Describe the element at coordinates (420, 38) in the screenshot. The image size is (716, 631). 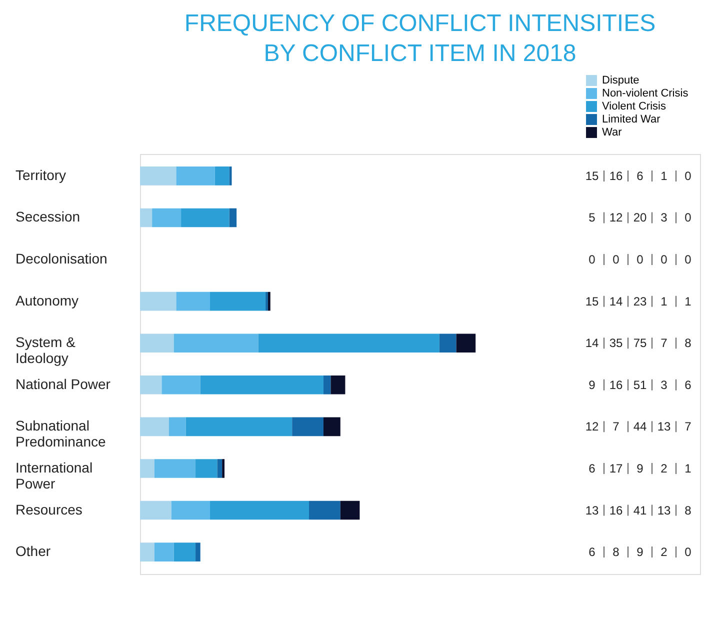
I see `chart-title: FREQUENCY OF CONFLICT INTENSITIES BY CONFLICT ITEM IN 2018` at that location.